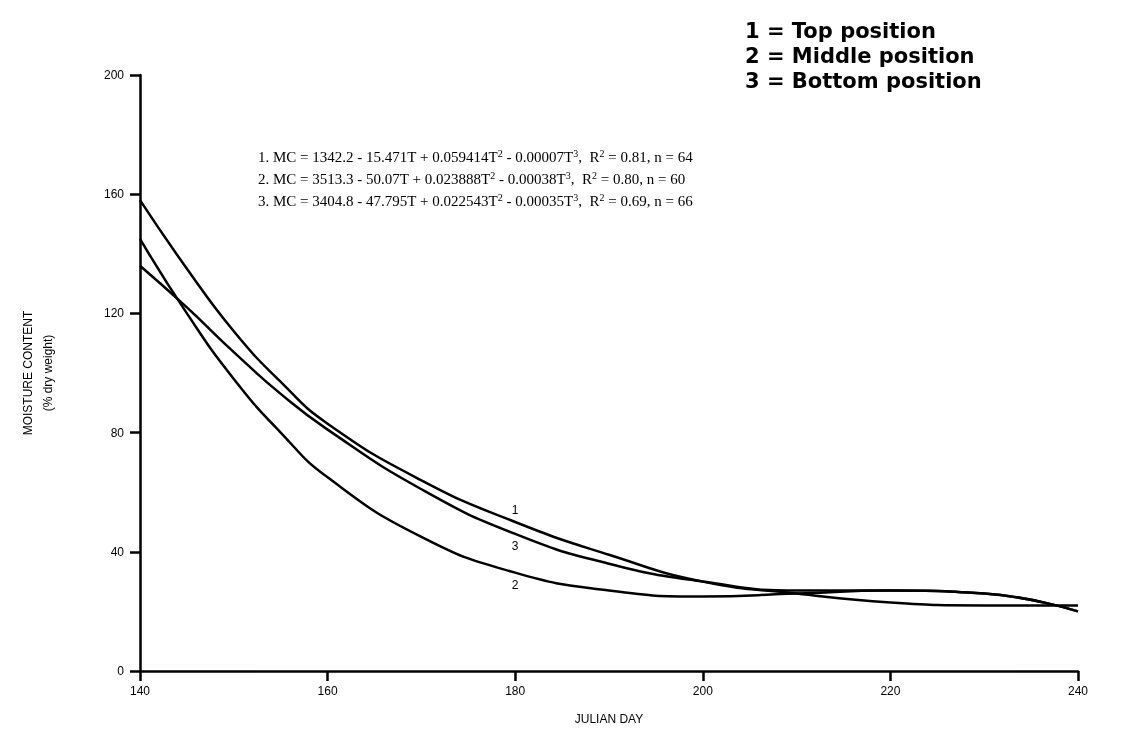  Describe the element at coordinates (609, 719) in the screenshot. I see `x-axis-title: JULIAN DAY` at that location.